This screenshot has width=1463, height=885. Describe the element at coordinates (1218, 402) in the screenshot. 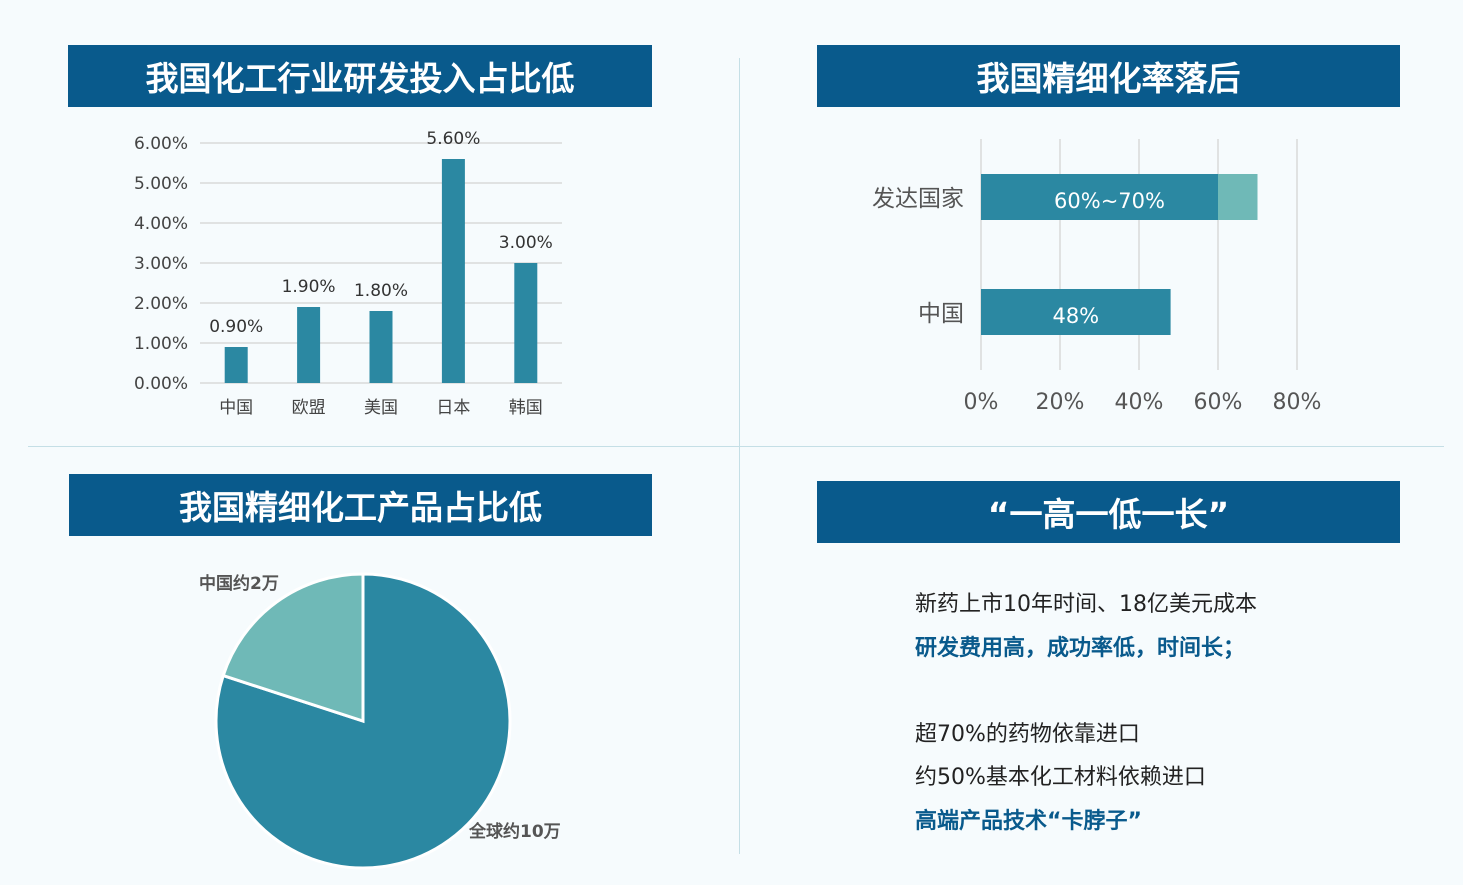

I see `refine-x-tick-label: 60%` at that location.